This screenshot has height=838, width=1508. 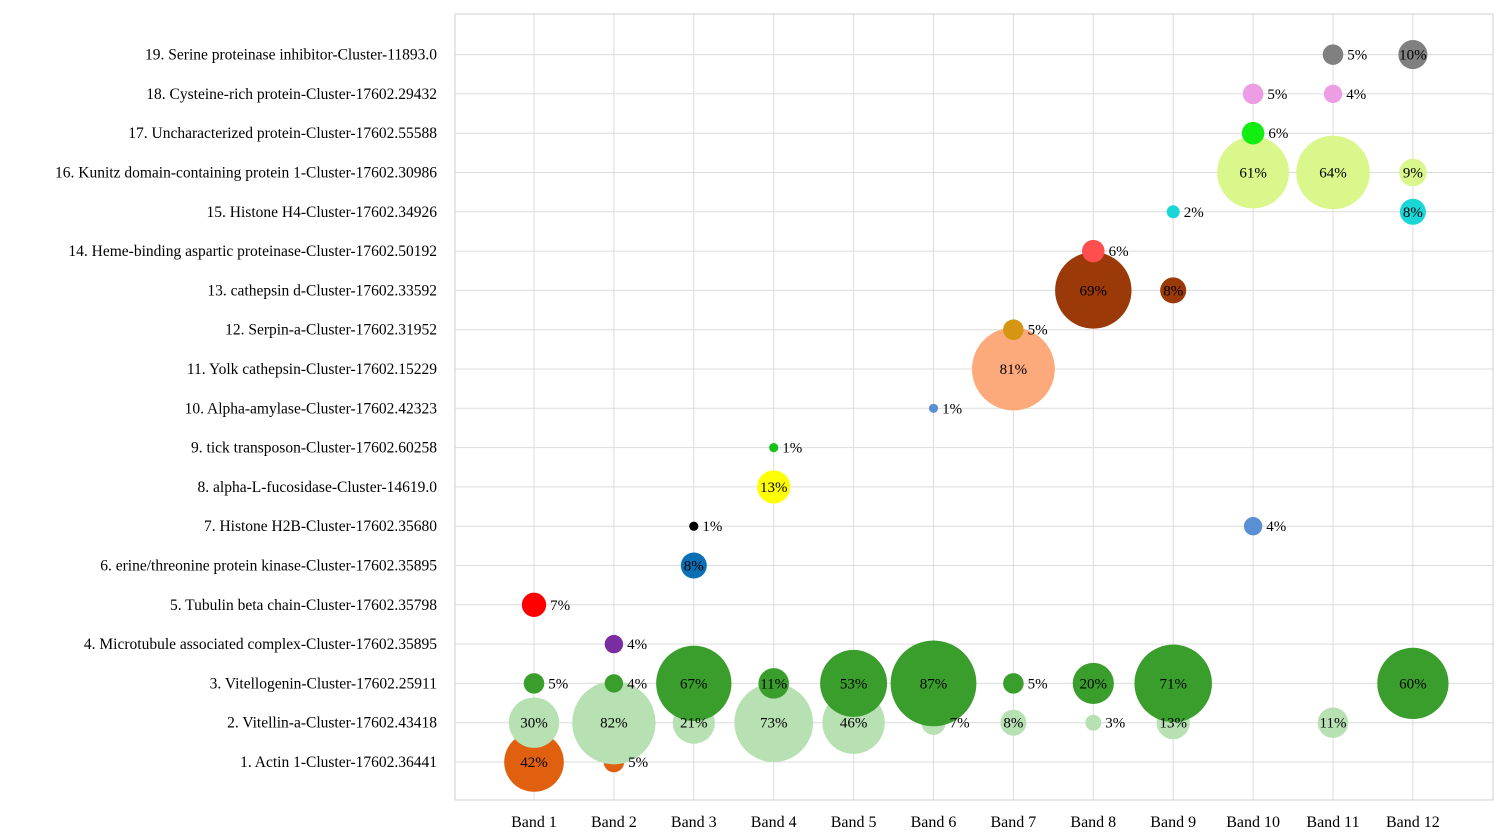 I want to click on bubble-value-label: 82%, so click(x=614, y=724).